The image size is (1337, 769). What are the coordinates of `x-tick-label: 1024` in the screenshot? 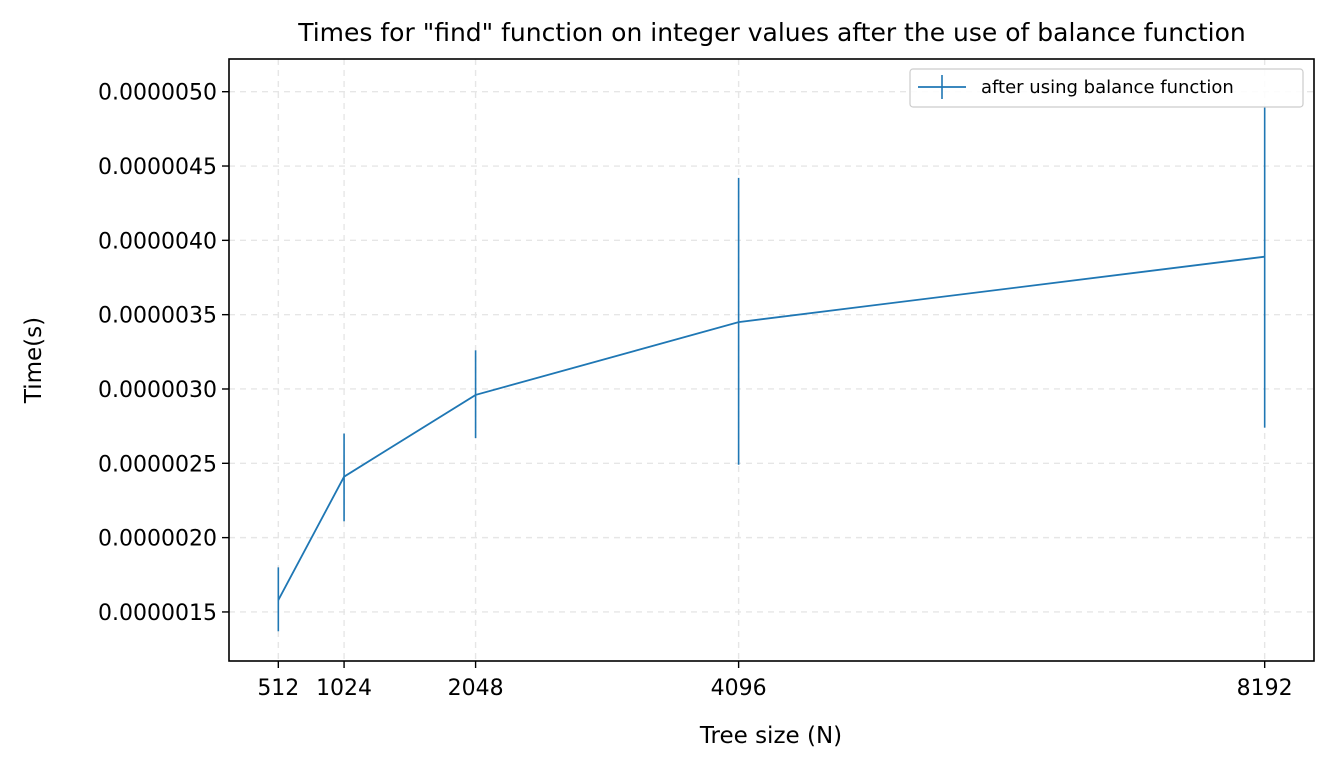 It's located at (344, 688).